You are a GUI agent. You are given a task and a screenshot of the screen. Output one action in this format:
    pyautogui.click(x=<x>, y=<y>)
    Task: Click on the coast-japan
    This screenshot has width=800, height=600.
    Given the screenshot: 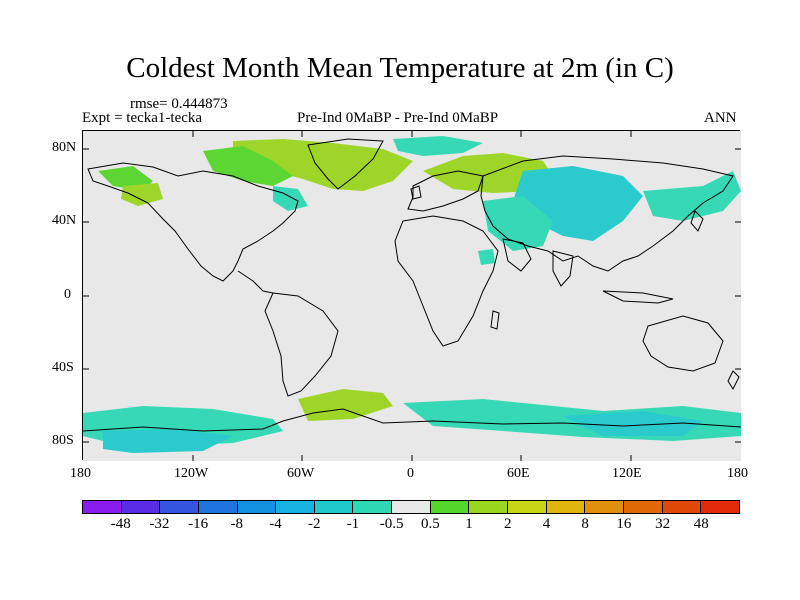 What is the action you would take?
    pyautogui.click(x=697, y=221)
    